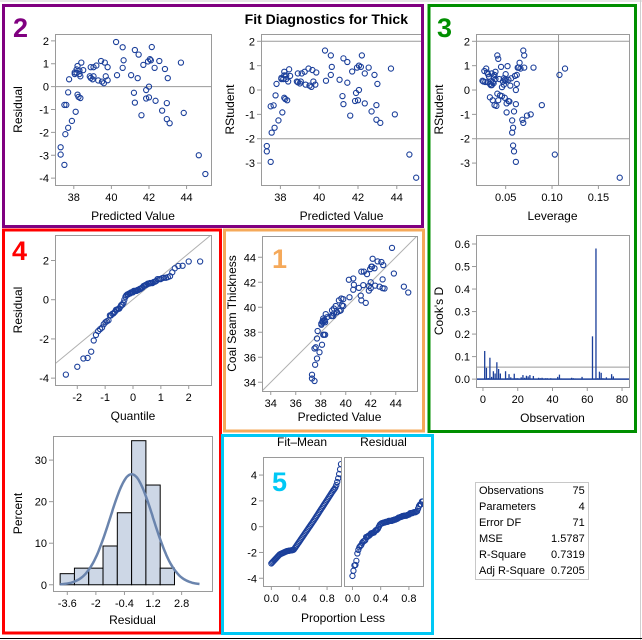  Describe the element at coordinates (132, 620) in the screenshot. I see `x-axis-label: Residual` at that location.